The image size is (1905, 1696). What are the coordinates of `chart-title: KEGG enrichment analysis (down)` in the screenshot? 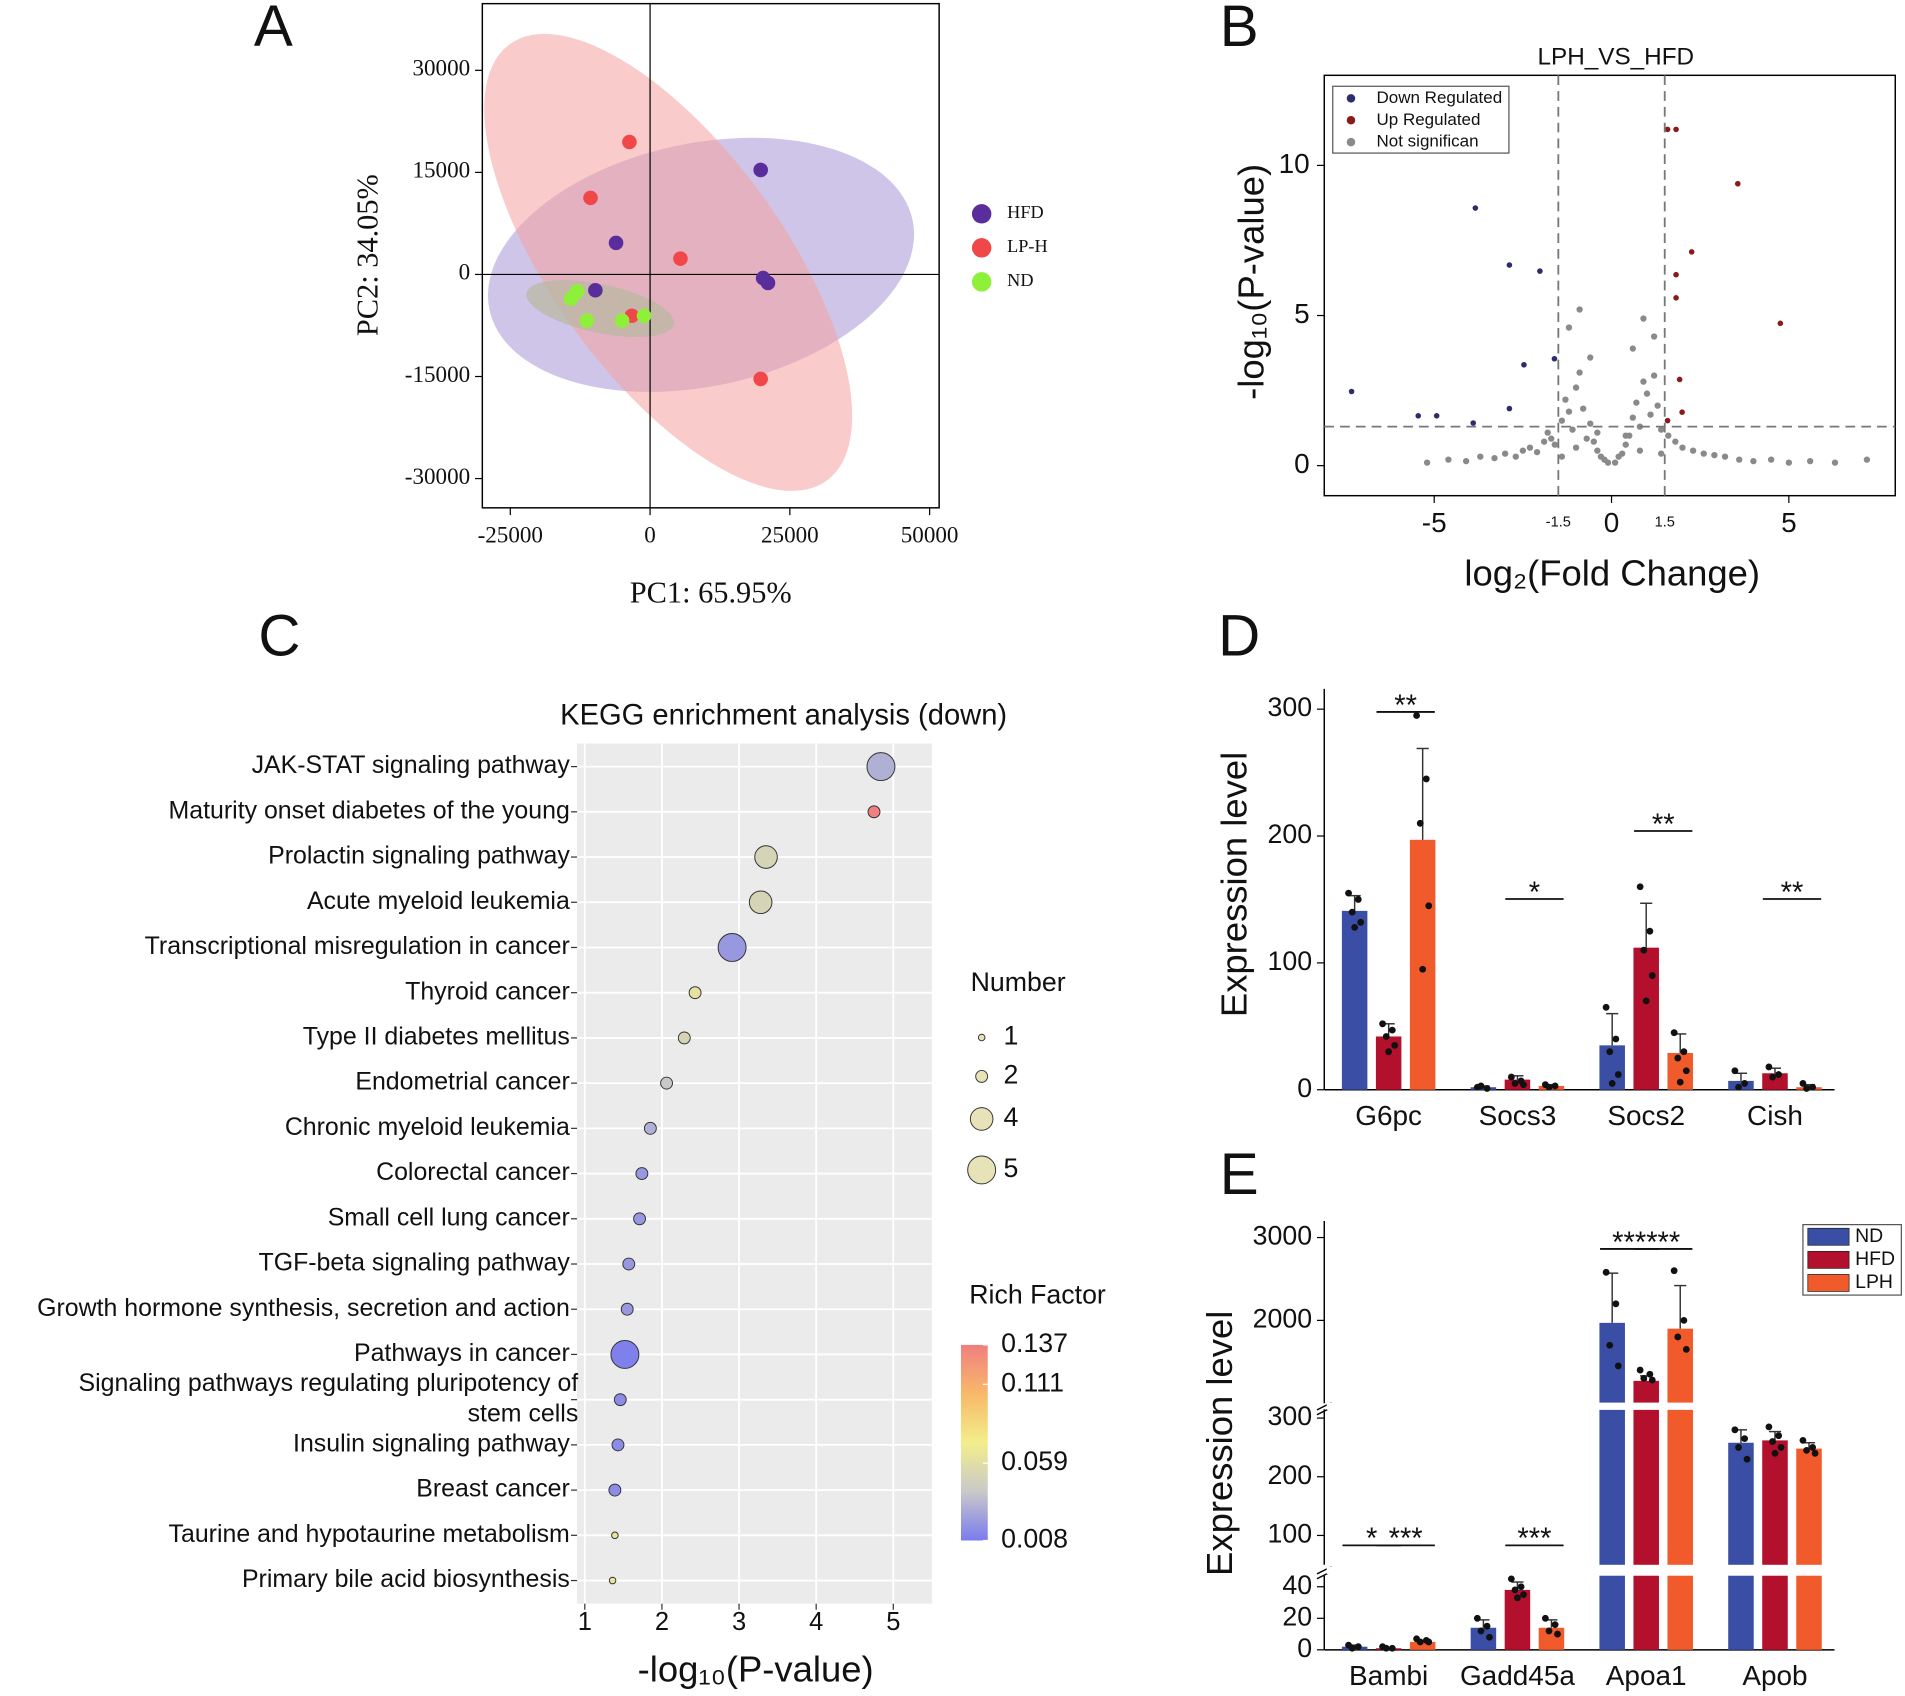 It's located at (783, 715).